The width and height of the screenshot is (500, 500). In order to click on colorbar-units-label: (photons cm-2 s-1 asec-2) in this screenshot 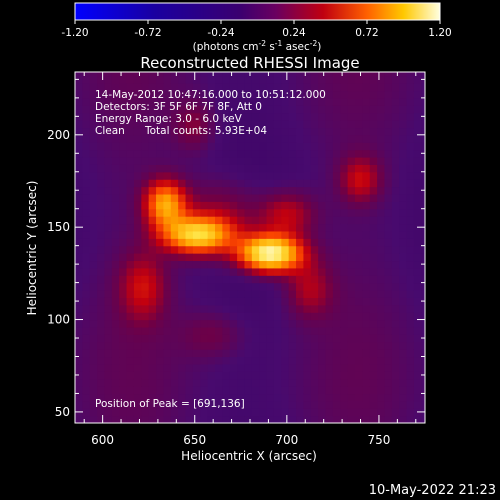, I will do `click(257, 46)`.